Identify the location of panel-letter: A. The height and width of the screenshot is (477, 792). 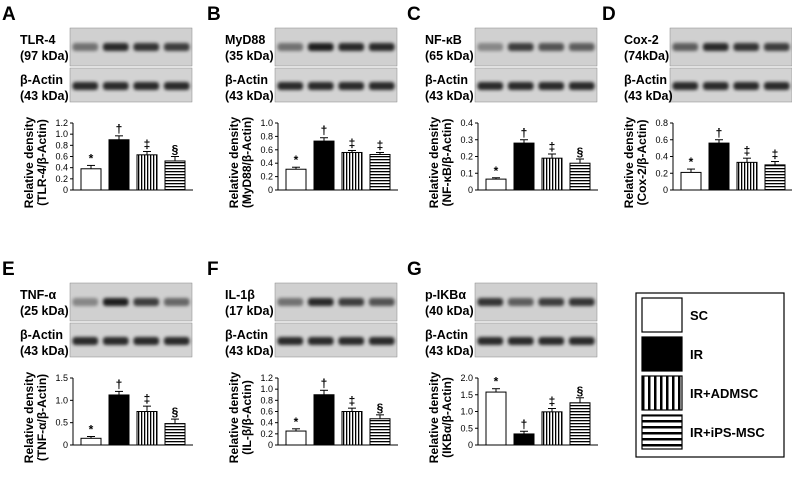
(9, 14).